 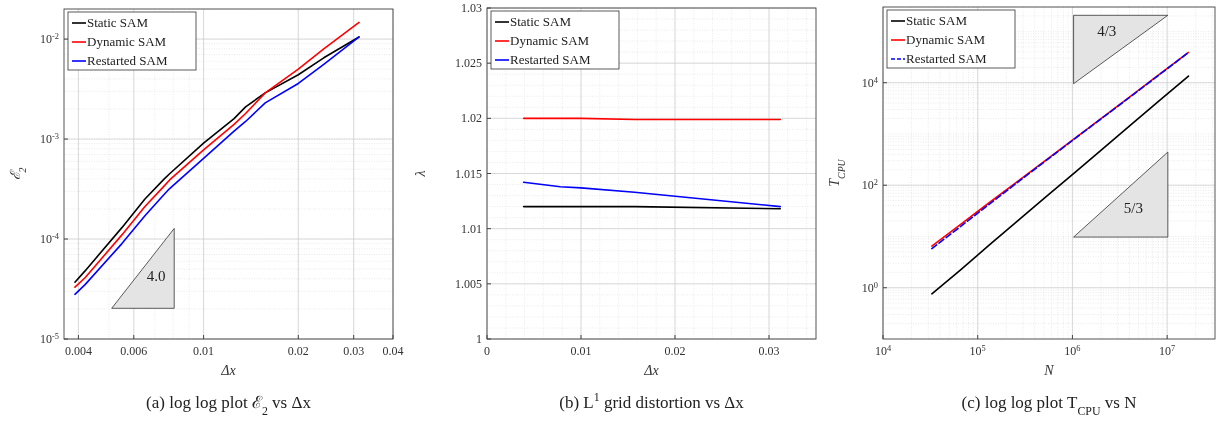 I want to click on x-tick-label: 10$^{4}$, so click(x=883, y=350).